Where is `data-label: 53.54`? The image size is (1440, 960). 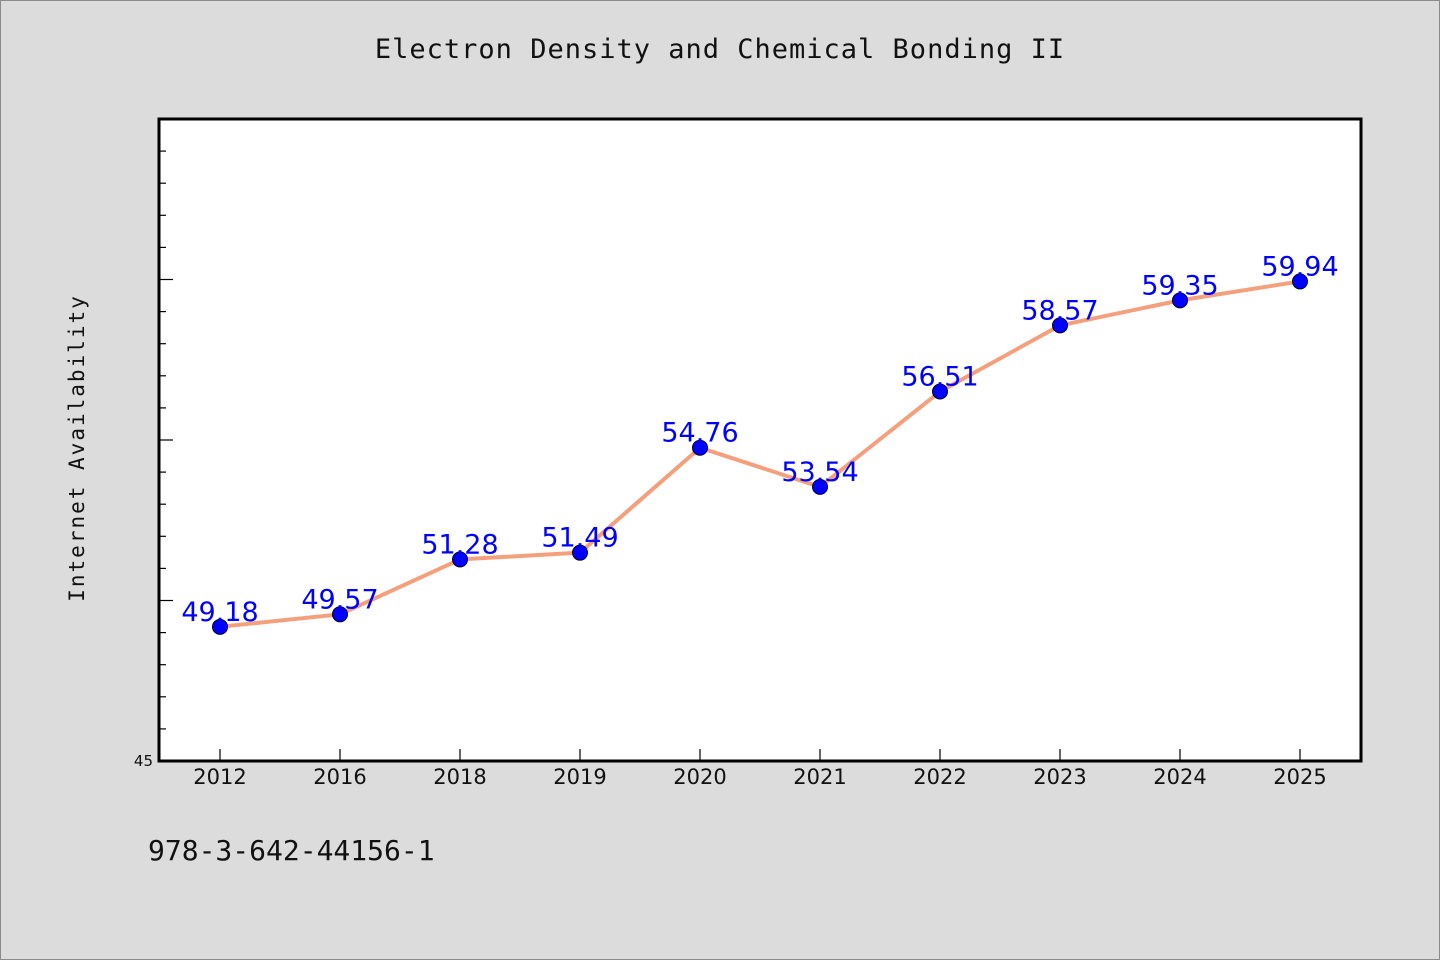 data-label: 53.54 is located at coordinates (819, 472).